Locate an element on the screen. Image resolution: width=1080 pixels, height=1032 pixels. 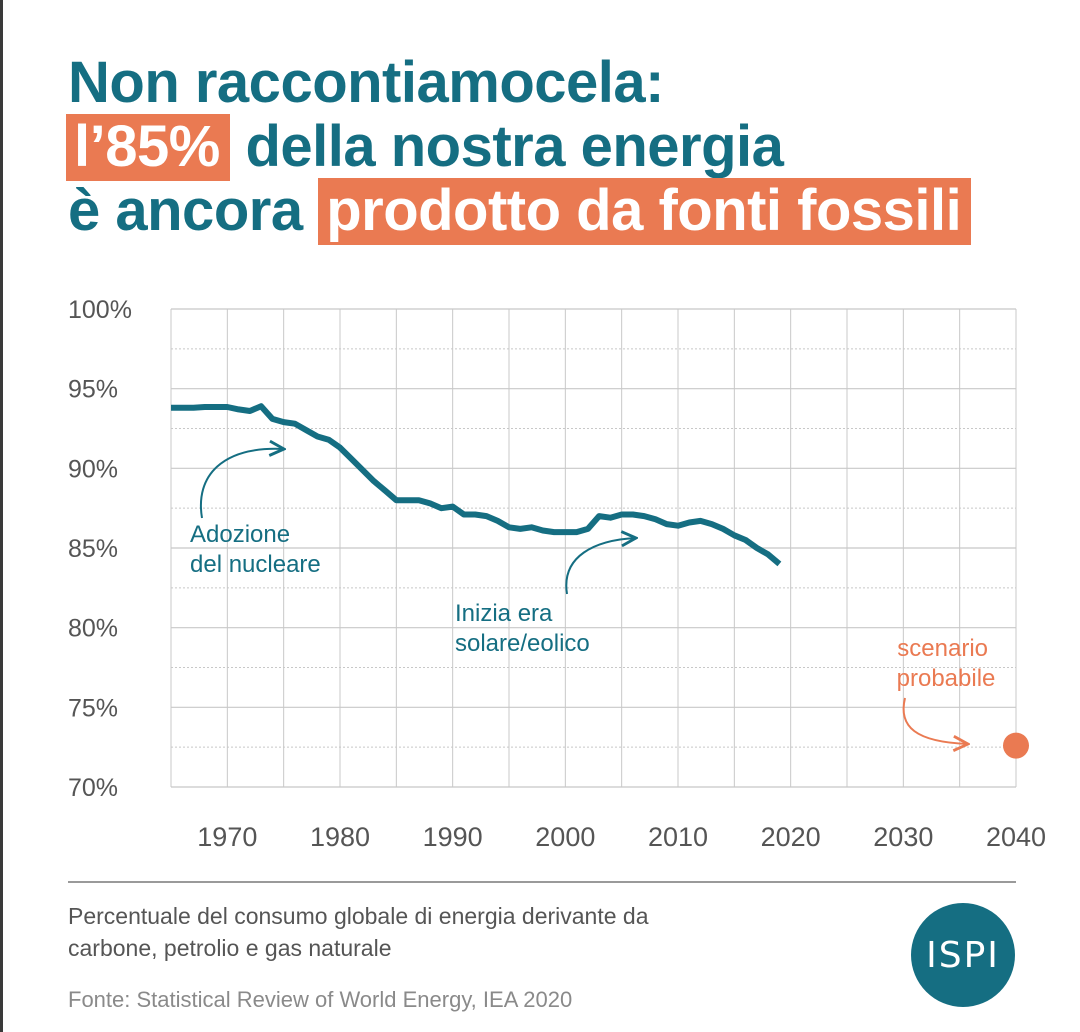
annotation-nuclear-arrow is located at coordinates (241, 484).